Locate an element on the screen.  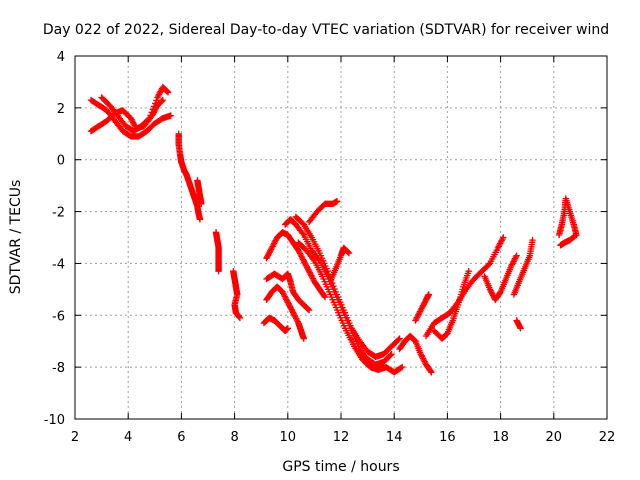
x-tick-label: 22 is located at coordinates (607, 437).